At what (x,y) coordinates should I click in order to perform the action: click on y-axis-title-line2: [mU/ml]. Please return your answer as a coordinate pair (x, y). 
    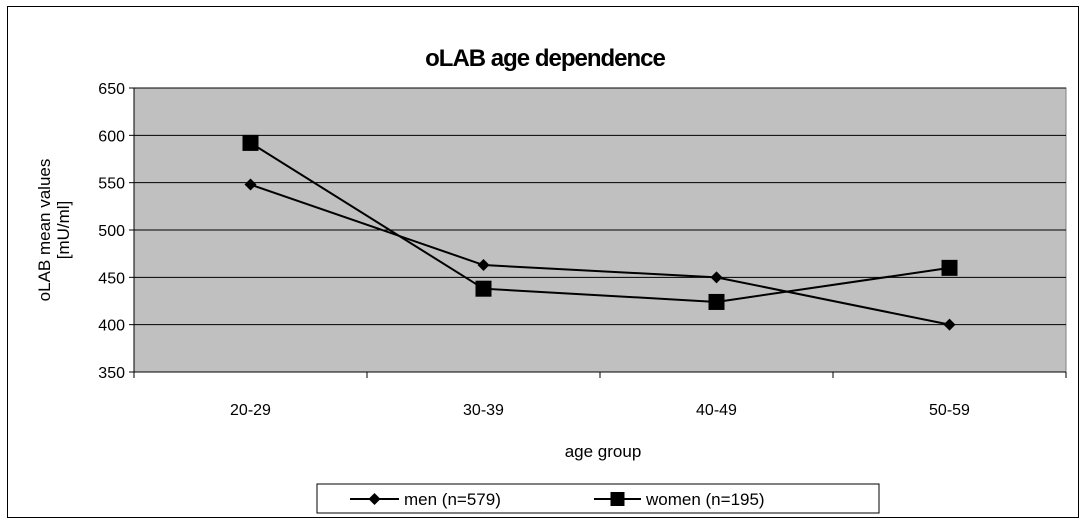
    Looking at the image, I should click on (63, 230).